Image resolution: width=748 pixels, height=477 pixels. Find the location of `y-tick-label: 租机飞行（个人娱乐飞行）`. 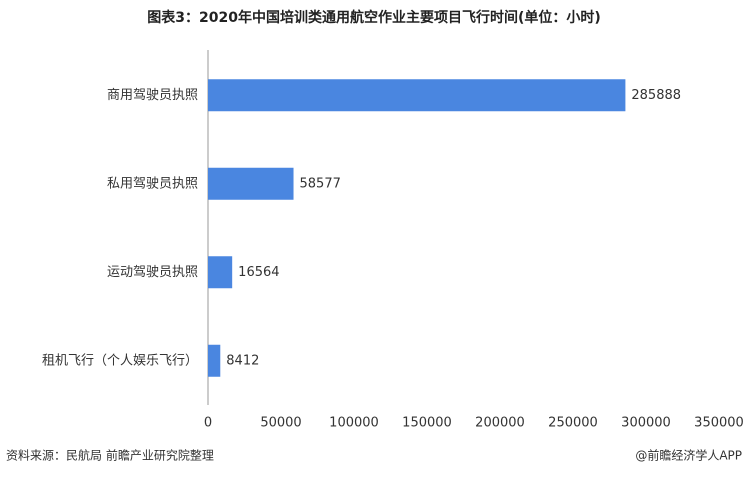

y-tick-label: 租机飞行（个人娱乐飞行） is located at coordinates (120, 360).